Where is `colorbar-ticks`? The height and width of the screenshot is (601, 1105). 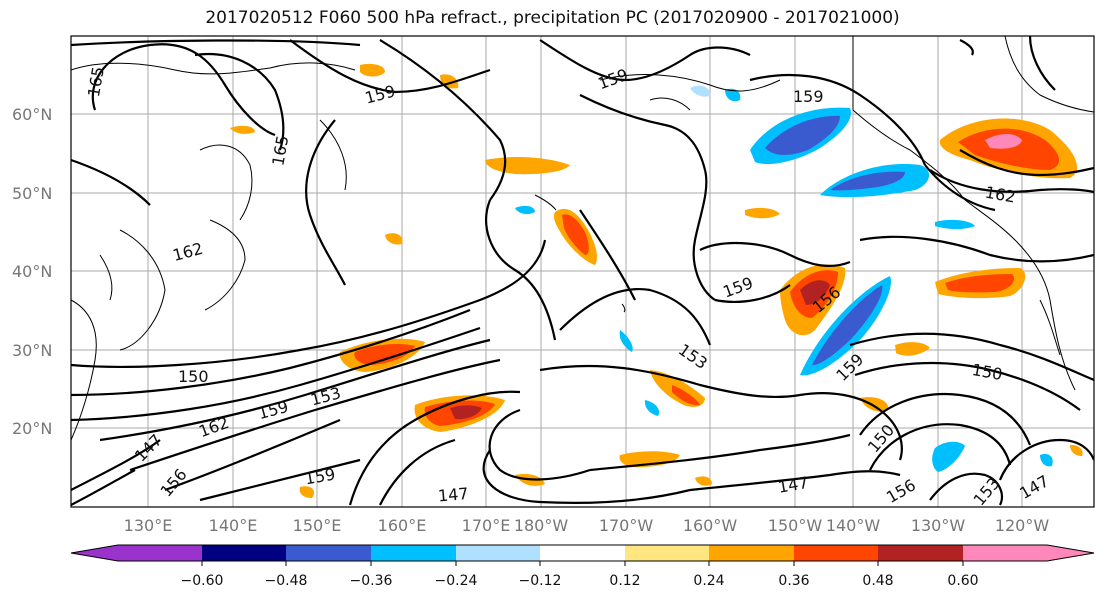 colorbar-ticks is located at coordinates (582, 563).